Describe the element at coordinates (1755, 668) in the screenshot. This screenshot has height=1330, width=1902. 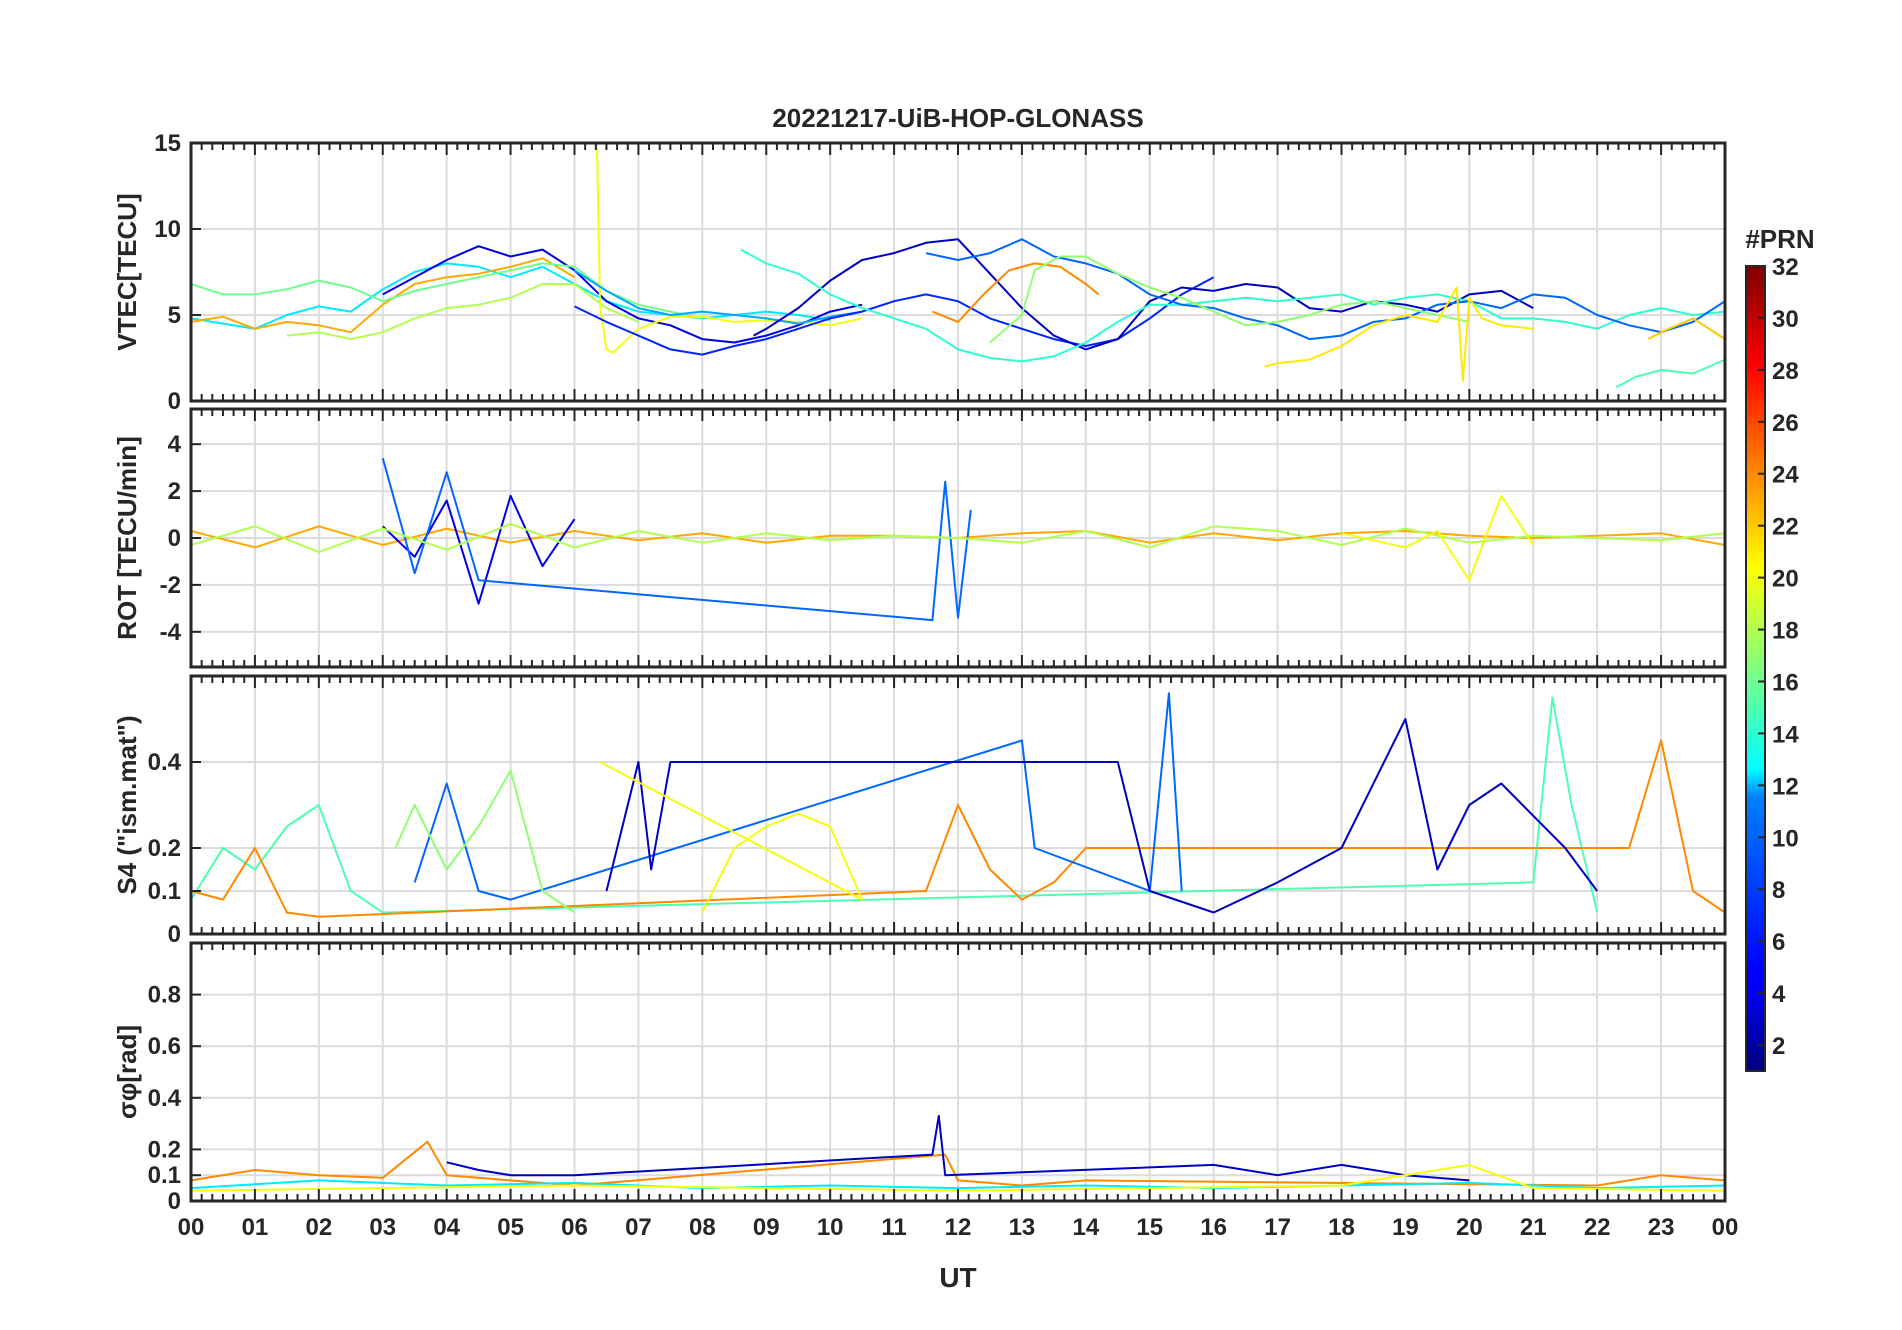
I see `colorbar-gradient` at that location.